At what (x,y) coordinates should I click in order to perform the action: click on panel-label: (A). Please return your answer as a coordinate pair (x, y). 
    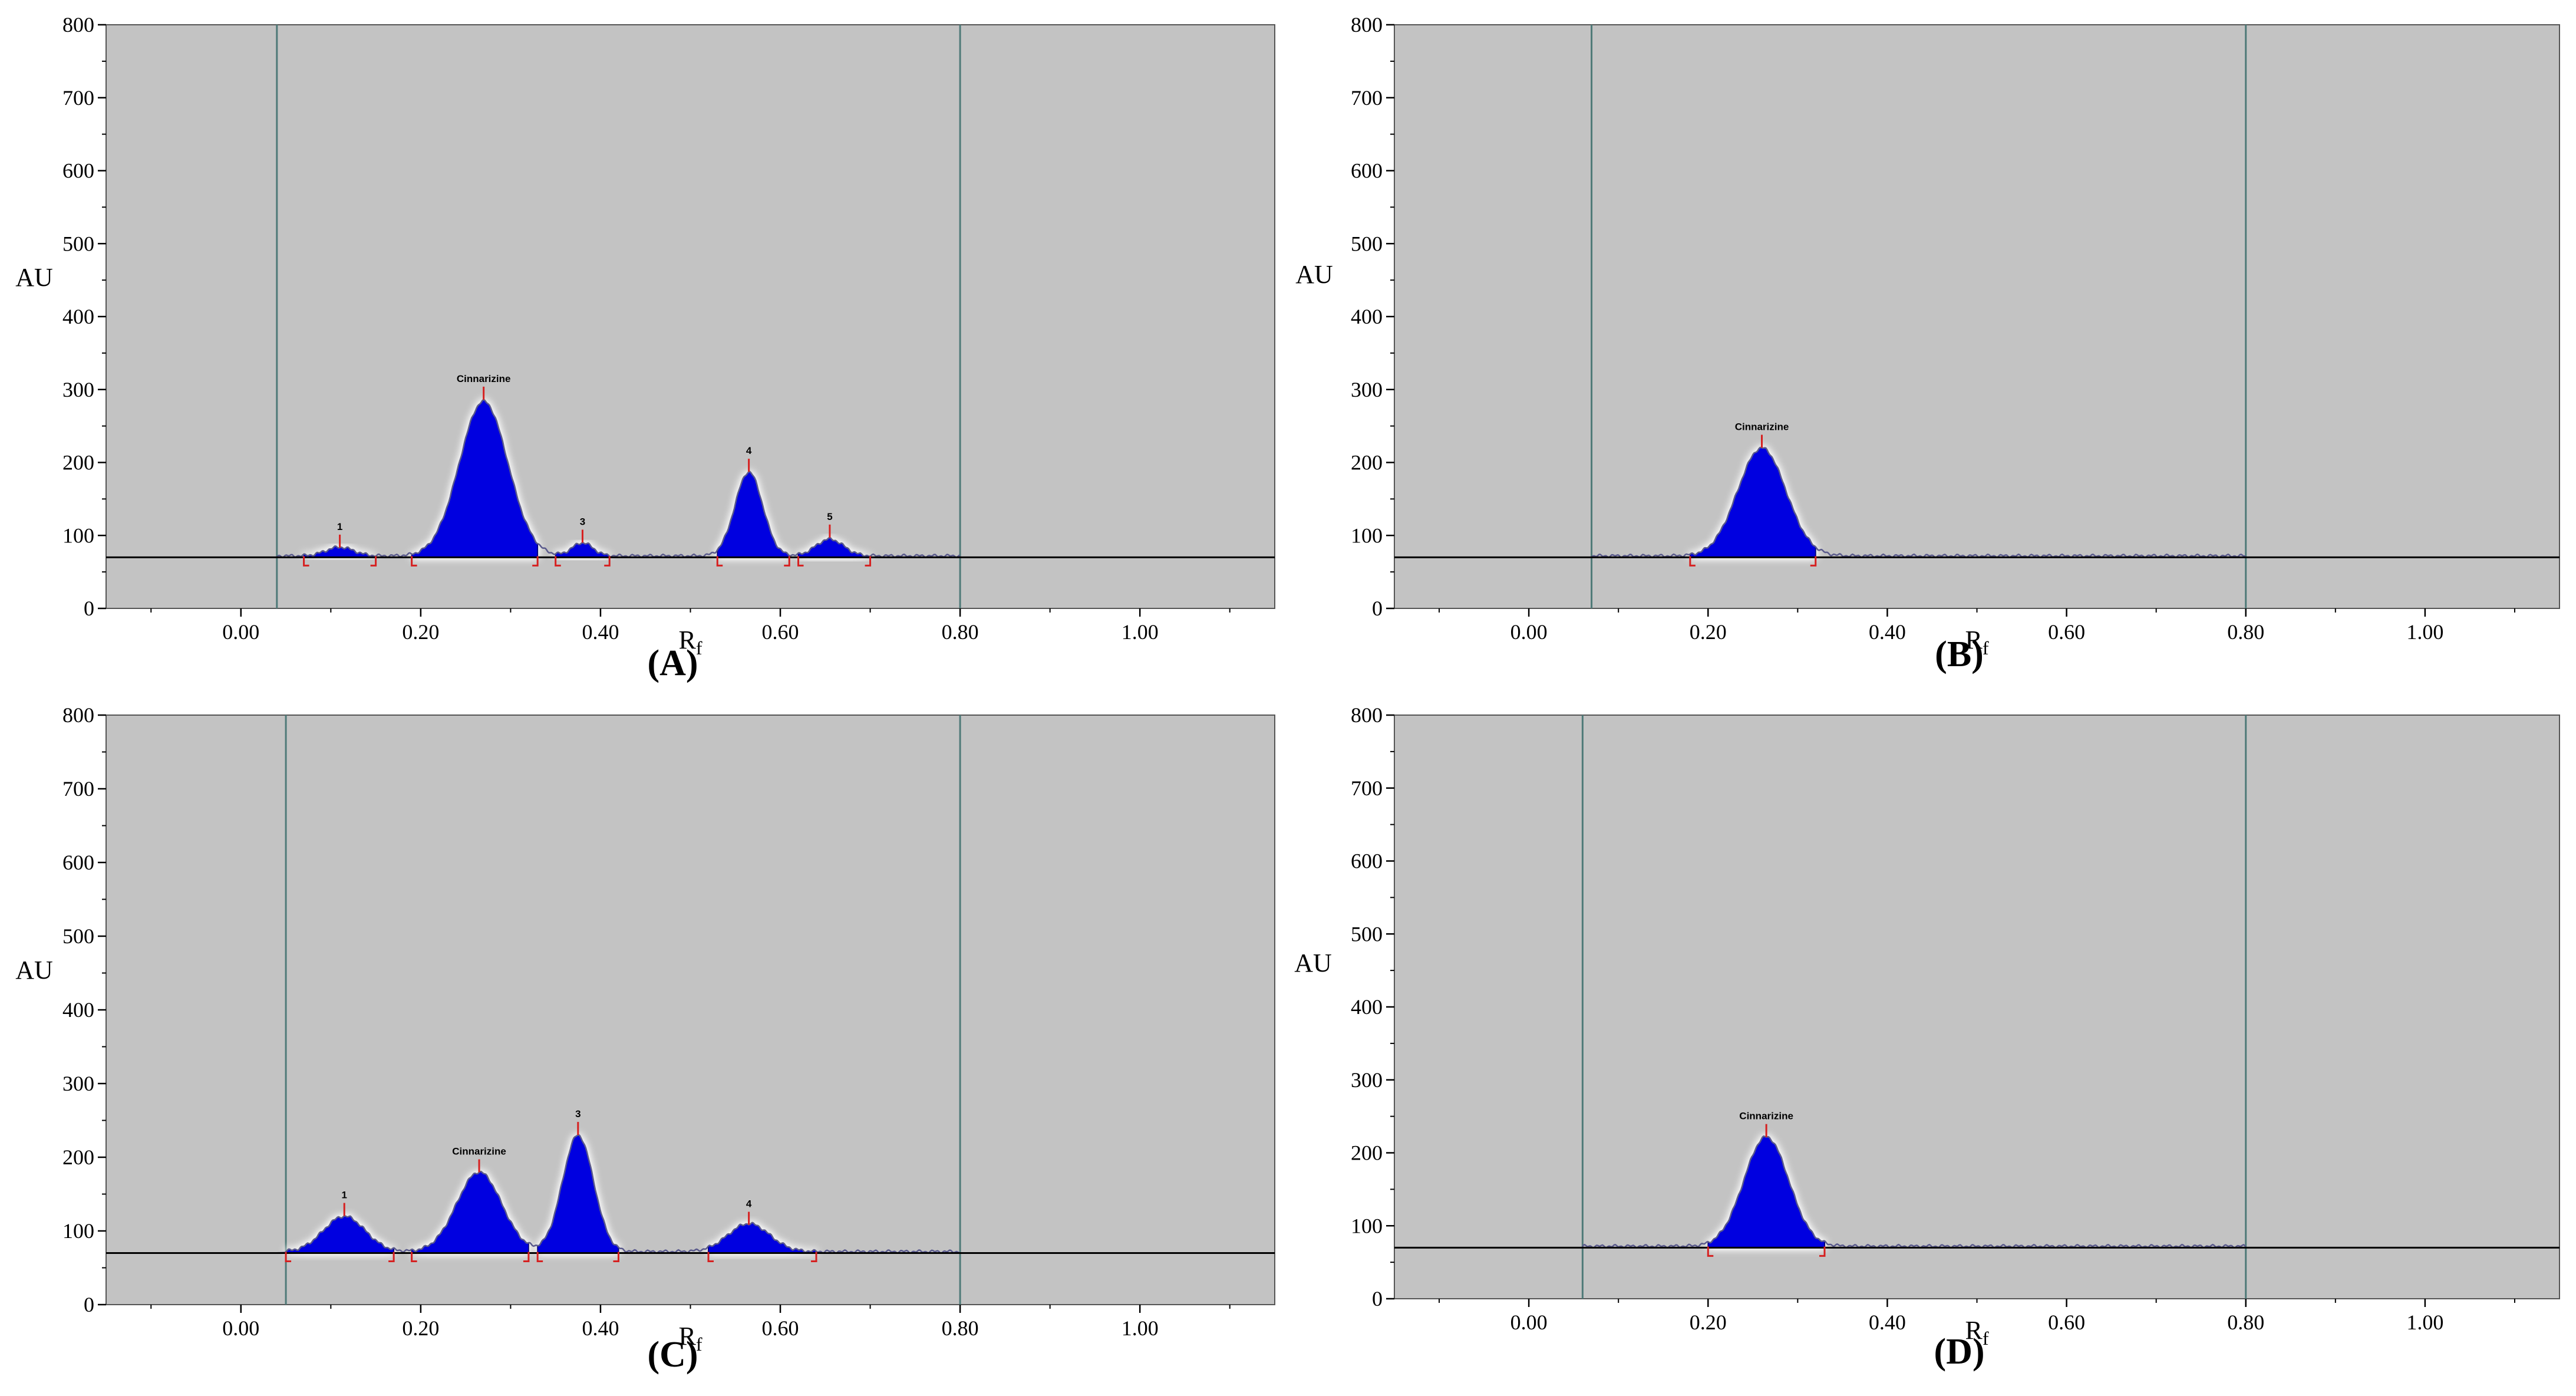
    Looking at the image, I should click on (672, 663).